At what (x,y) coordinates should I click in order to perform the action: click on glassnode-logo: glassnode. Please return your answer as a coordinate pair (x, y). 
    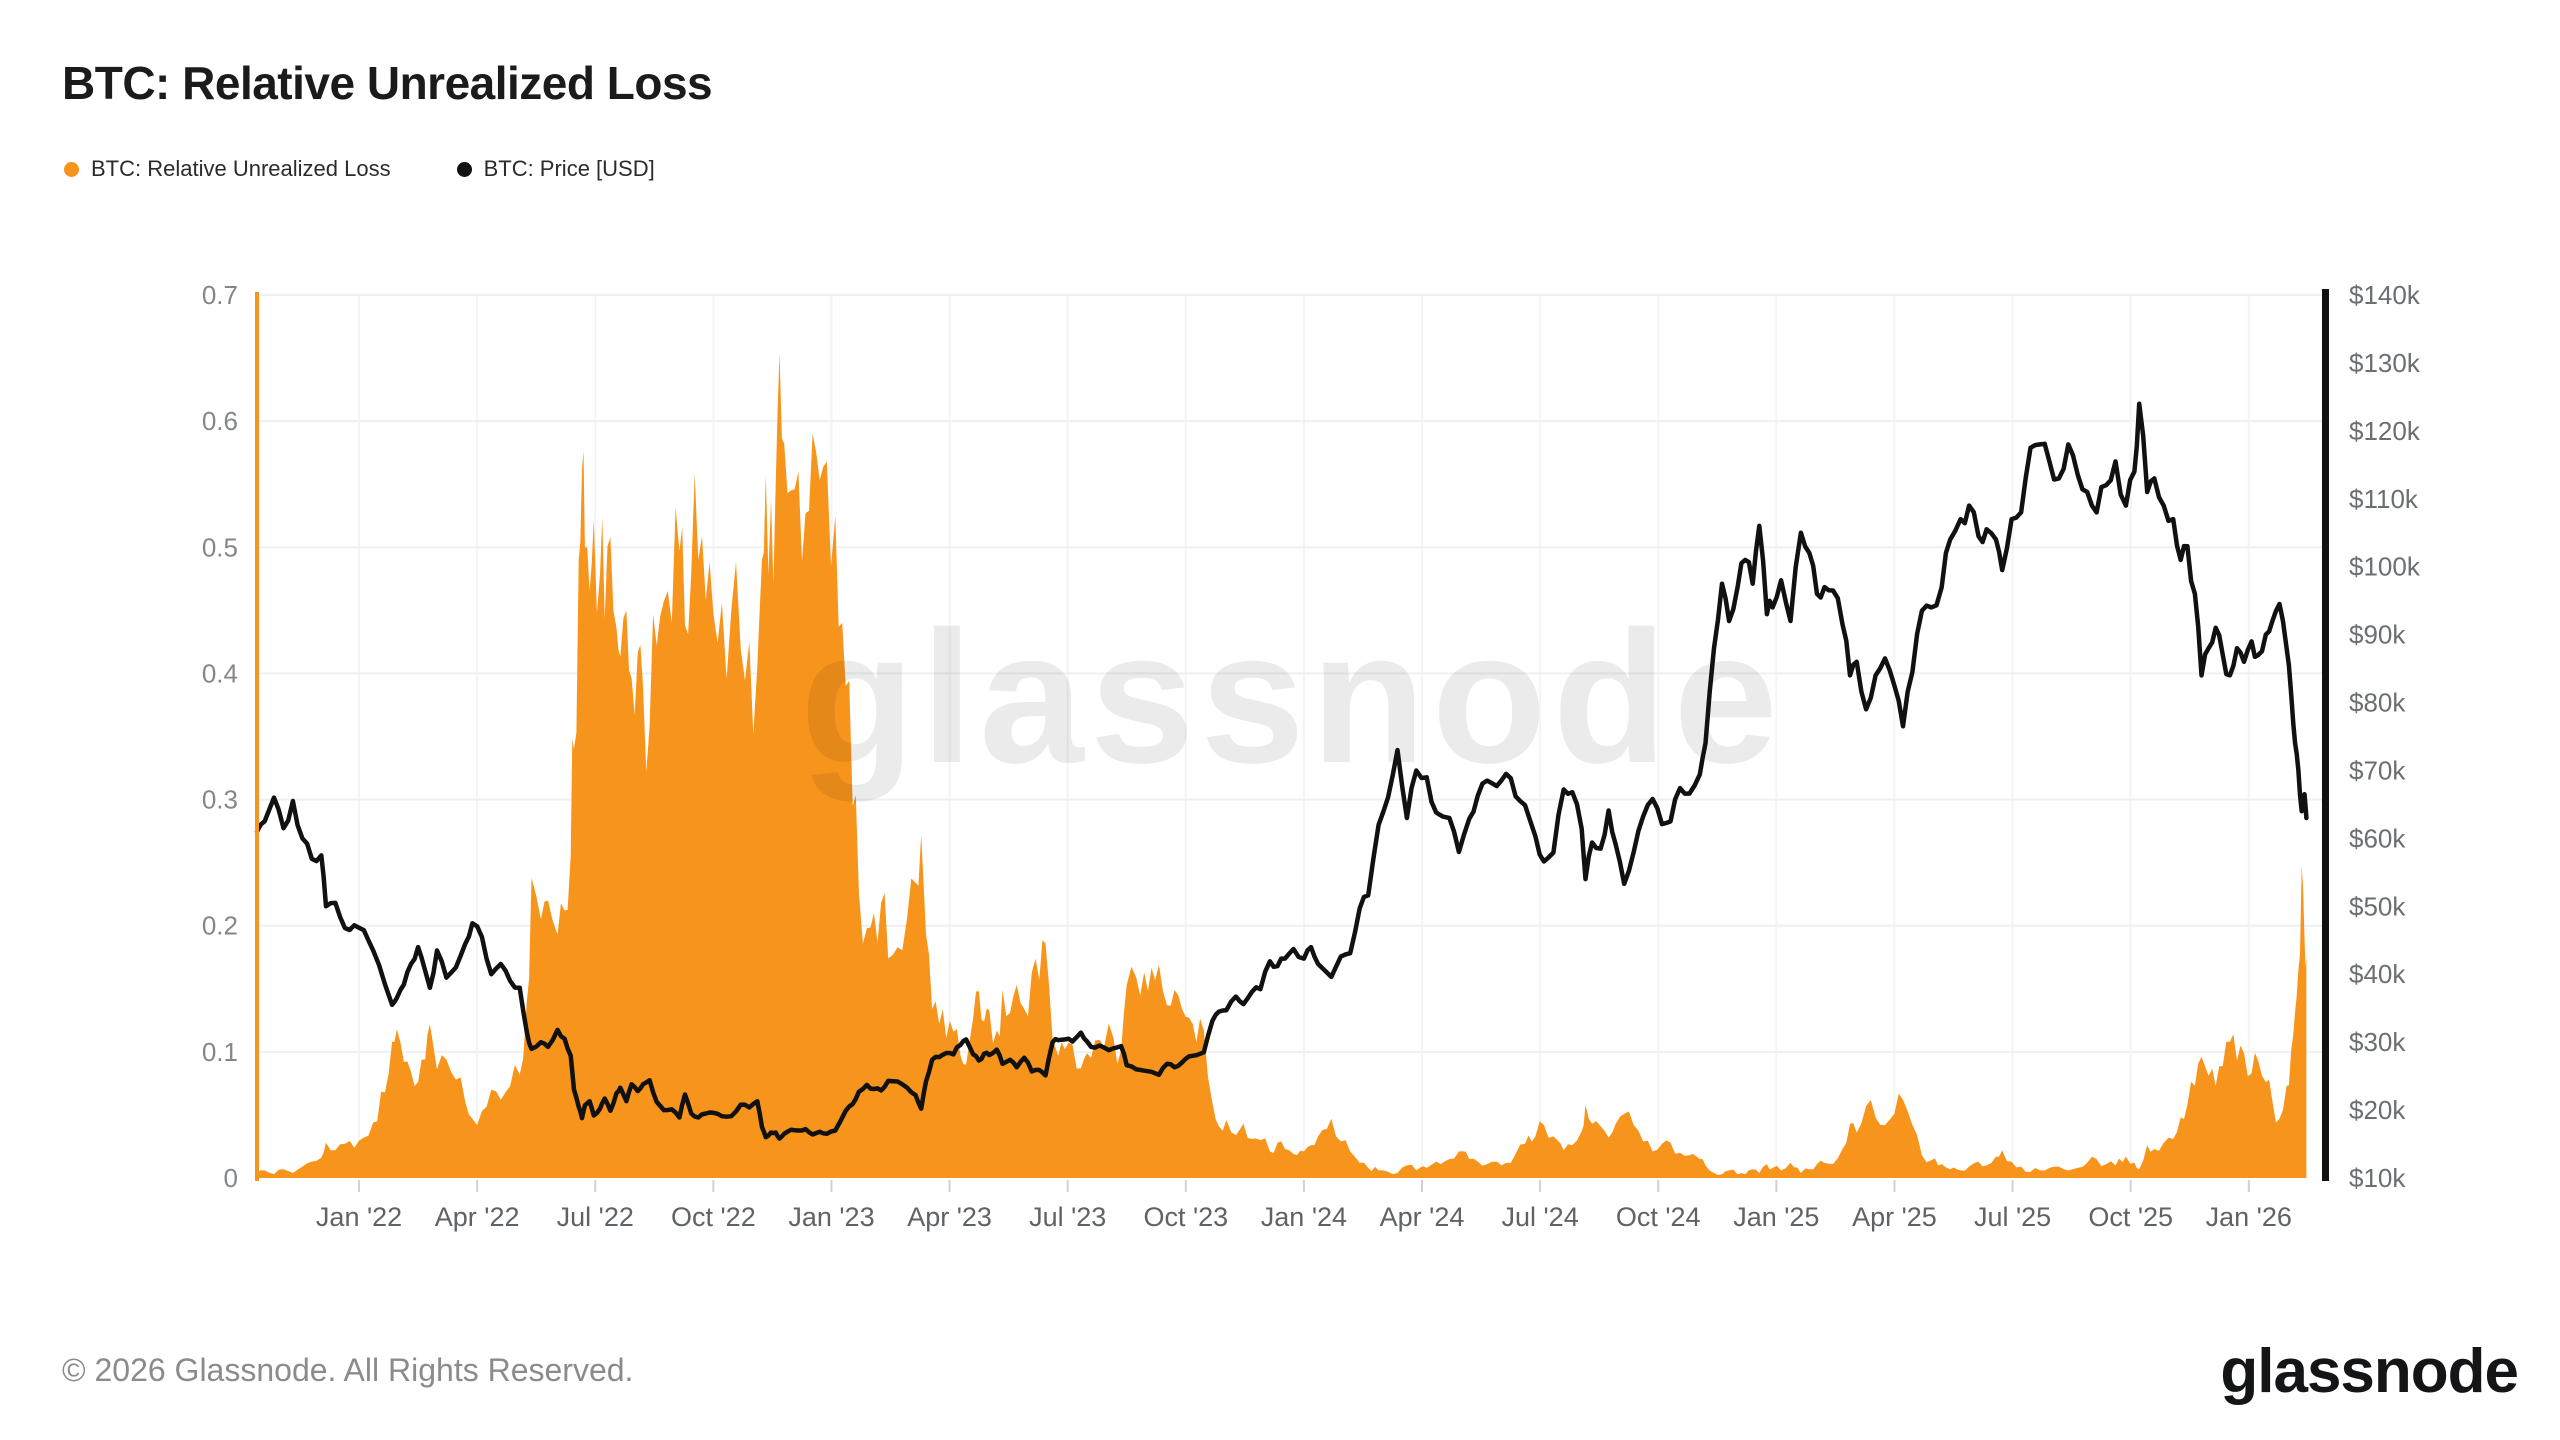
    Looking at the image, I should click on (2369, 1371).